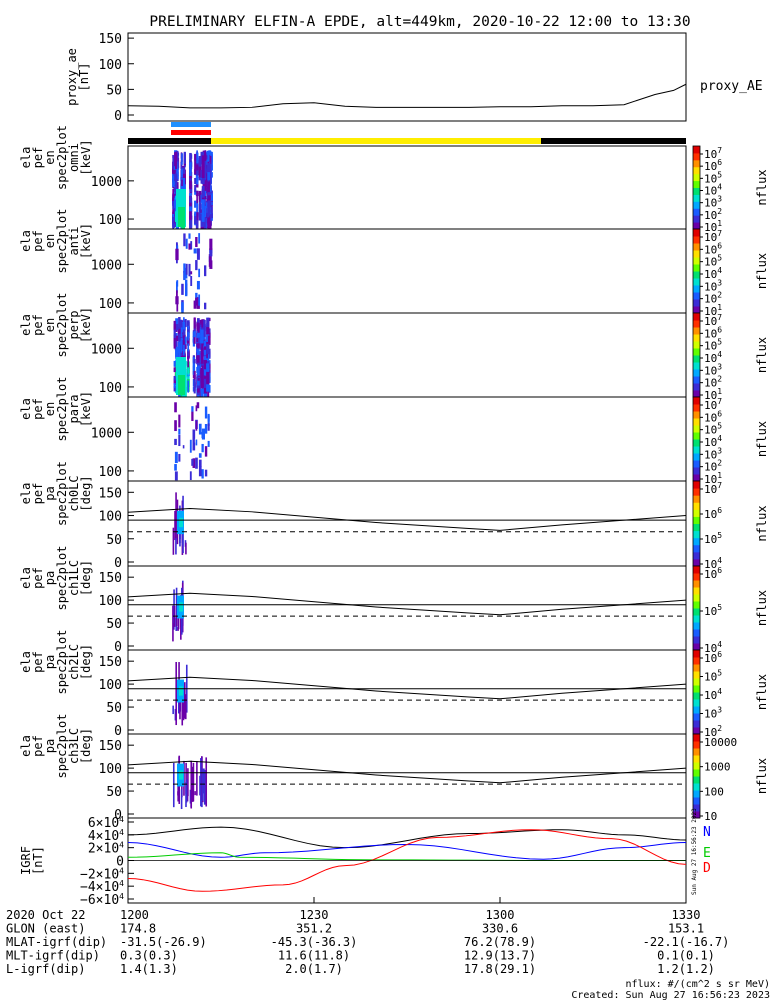 This screenshot has height=1000, width=775. What do you see at coordinates (376, 141) in the screenshot?
I see `status-bar-yellow` at bounding box center [376, 141].